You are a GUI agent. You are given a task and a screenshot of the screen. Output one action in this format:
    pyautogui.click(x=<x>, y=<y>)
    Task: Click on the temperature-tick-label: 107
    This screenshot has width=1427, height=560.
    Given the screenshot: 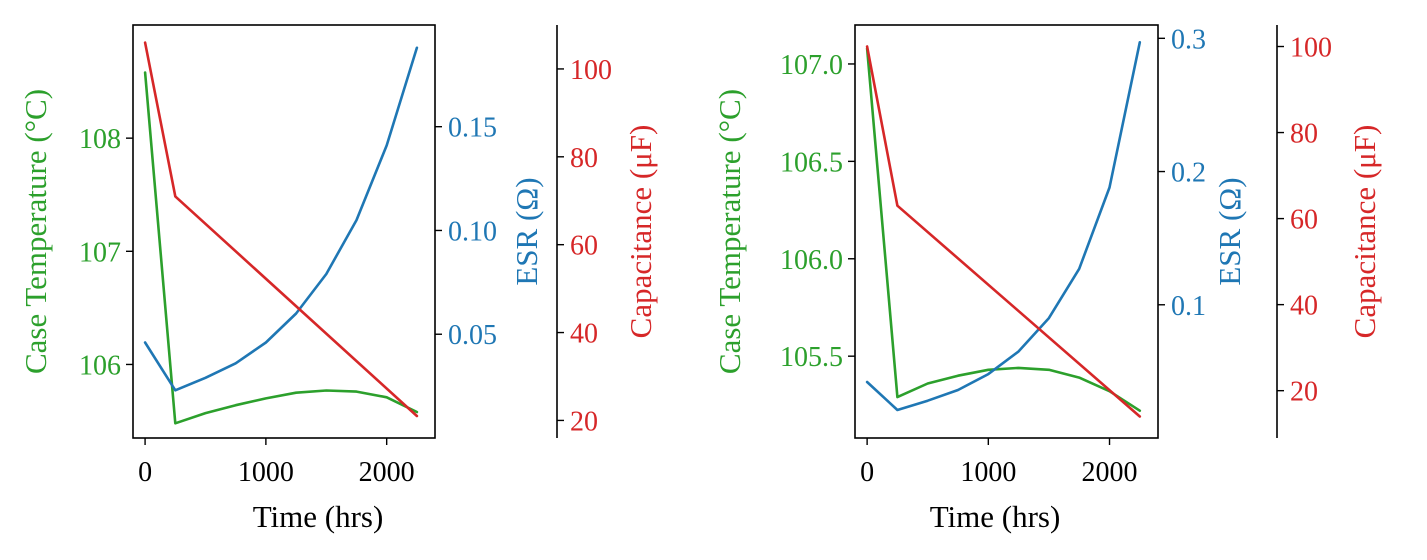 What is the action you would take?
    pyautogui.click(x=100, y=252)
    